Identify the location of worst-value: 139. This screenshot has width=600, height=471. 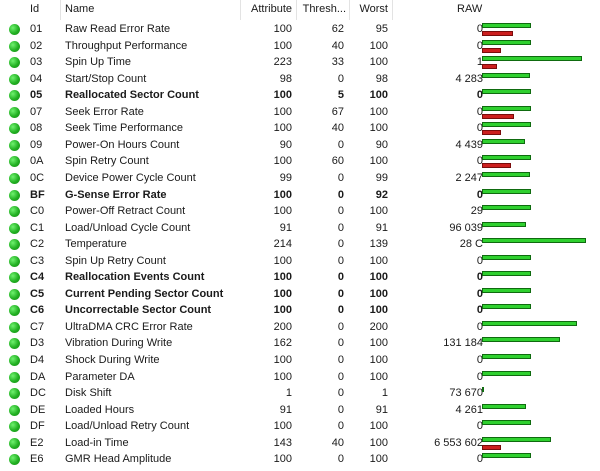
(378, 244).